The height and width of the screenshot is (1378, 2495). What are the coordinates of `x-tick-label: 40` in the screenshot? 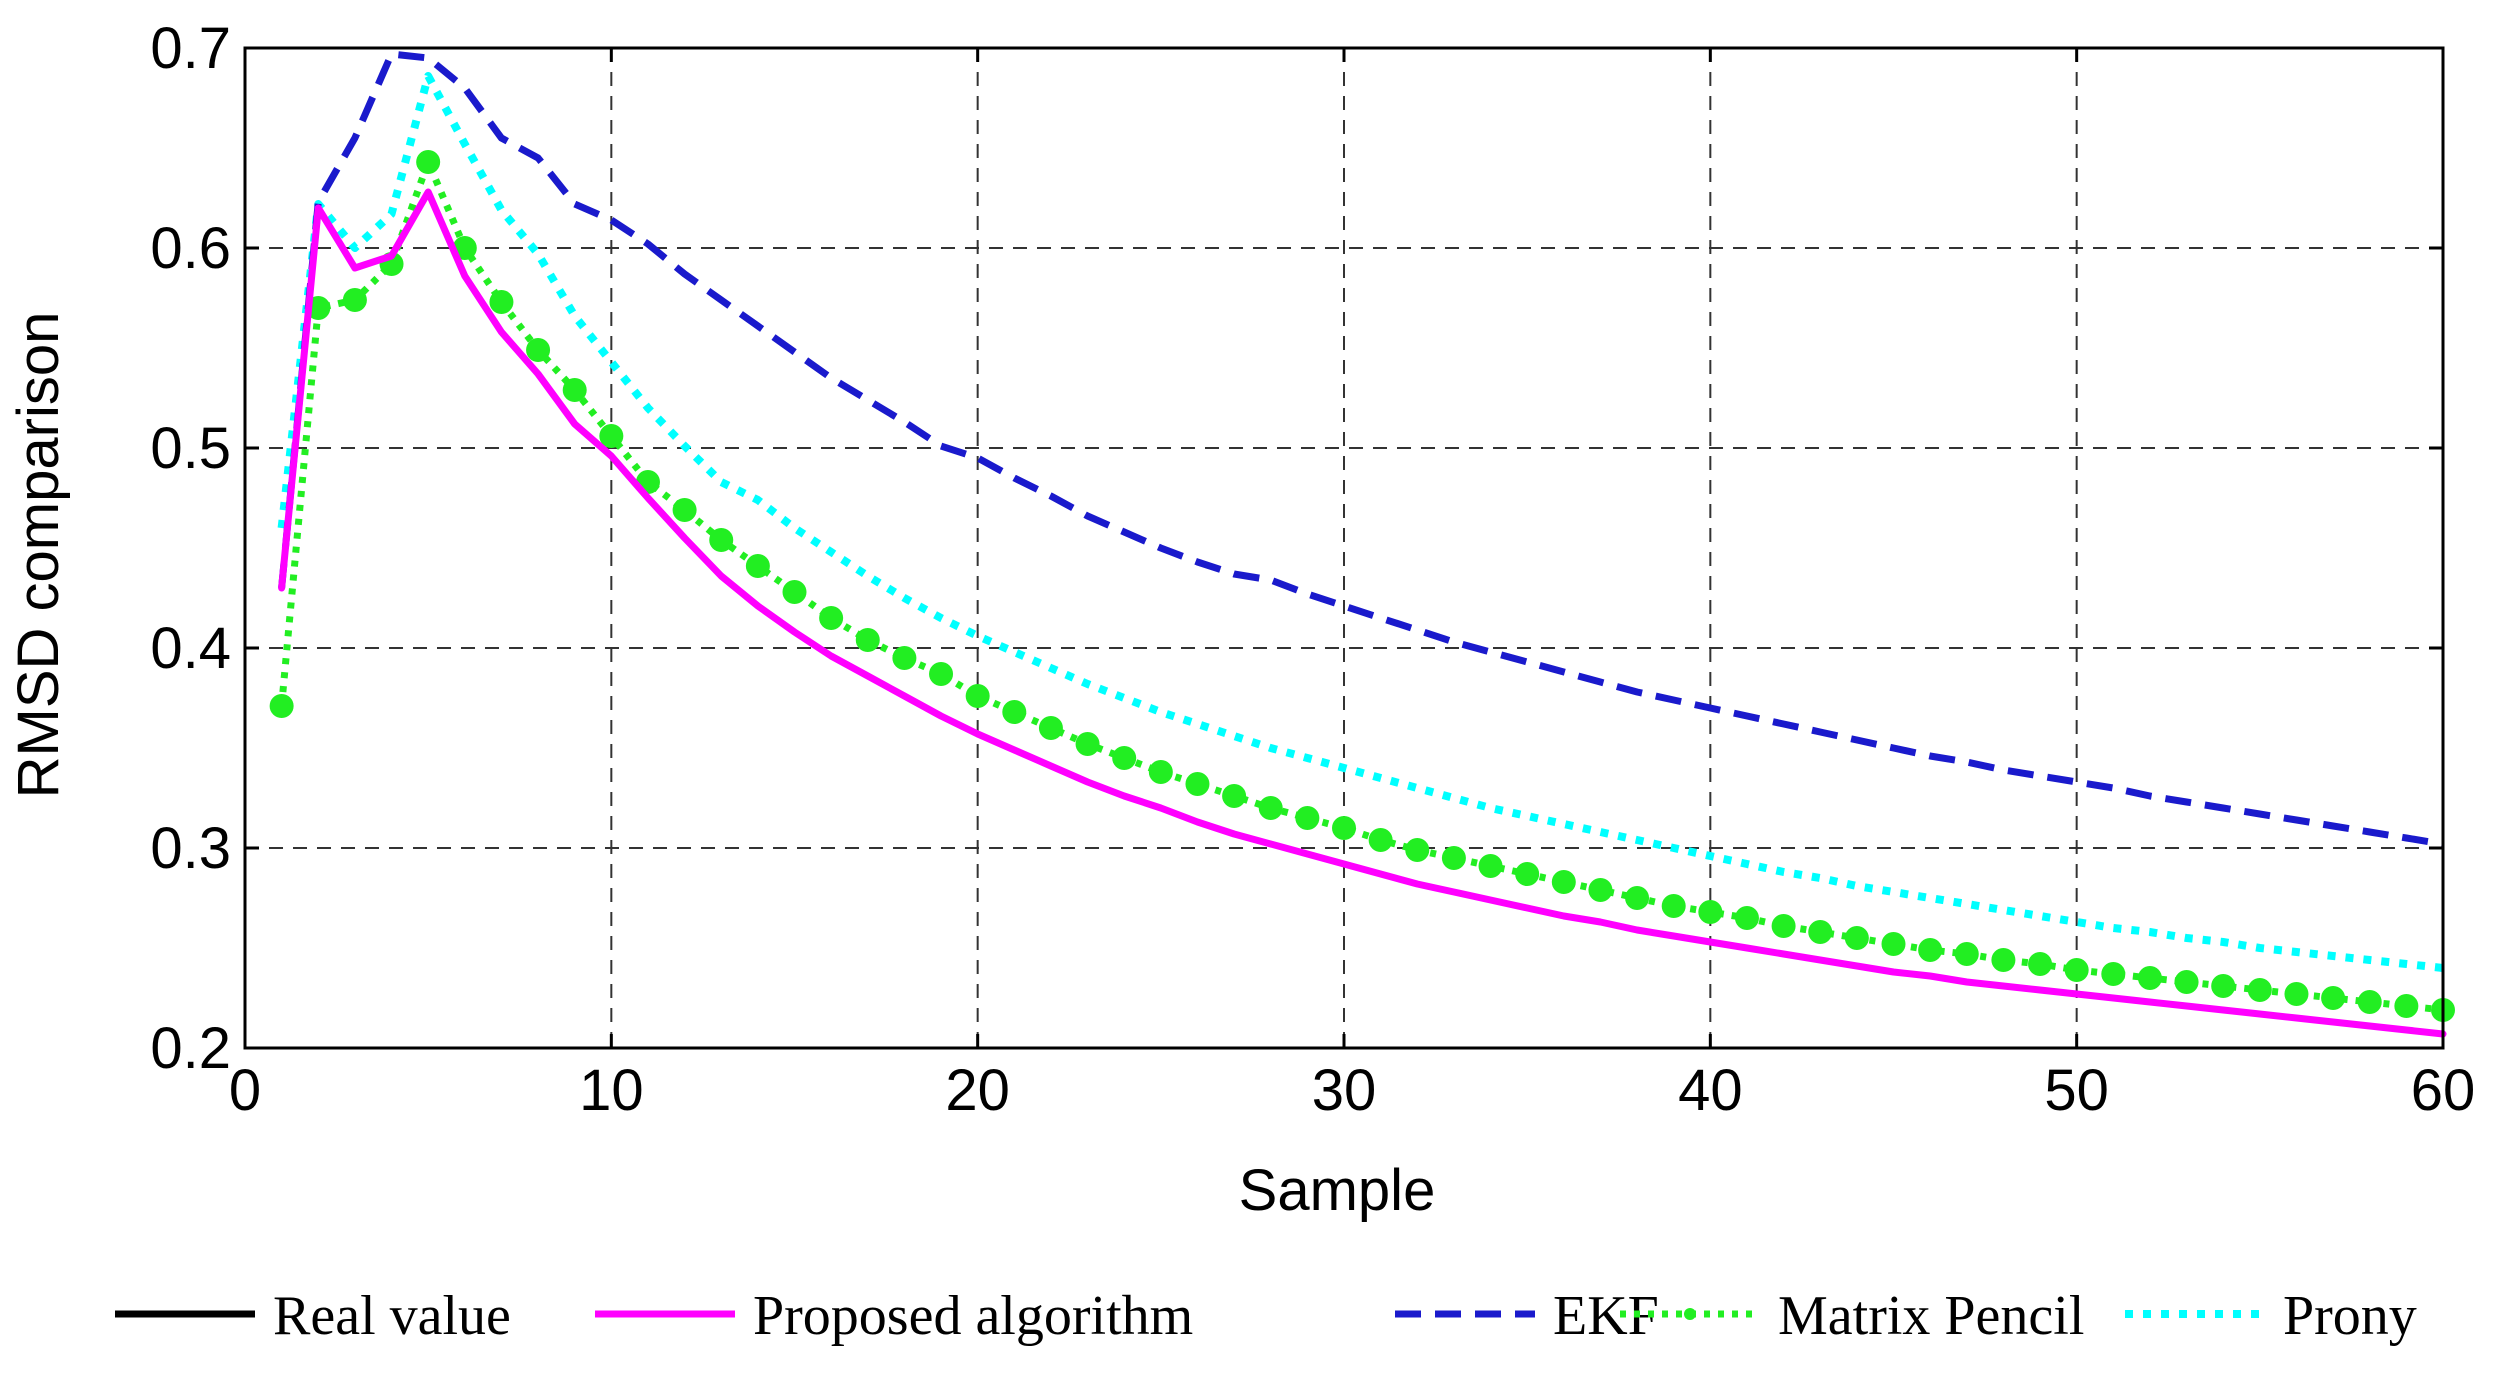 It's located at (1710, 1090).